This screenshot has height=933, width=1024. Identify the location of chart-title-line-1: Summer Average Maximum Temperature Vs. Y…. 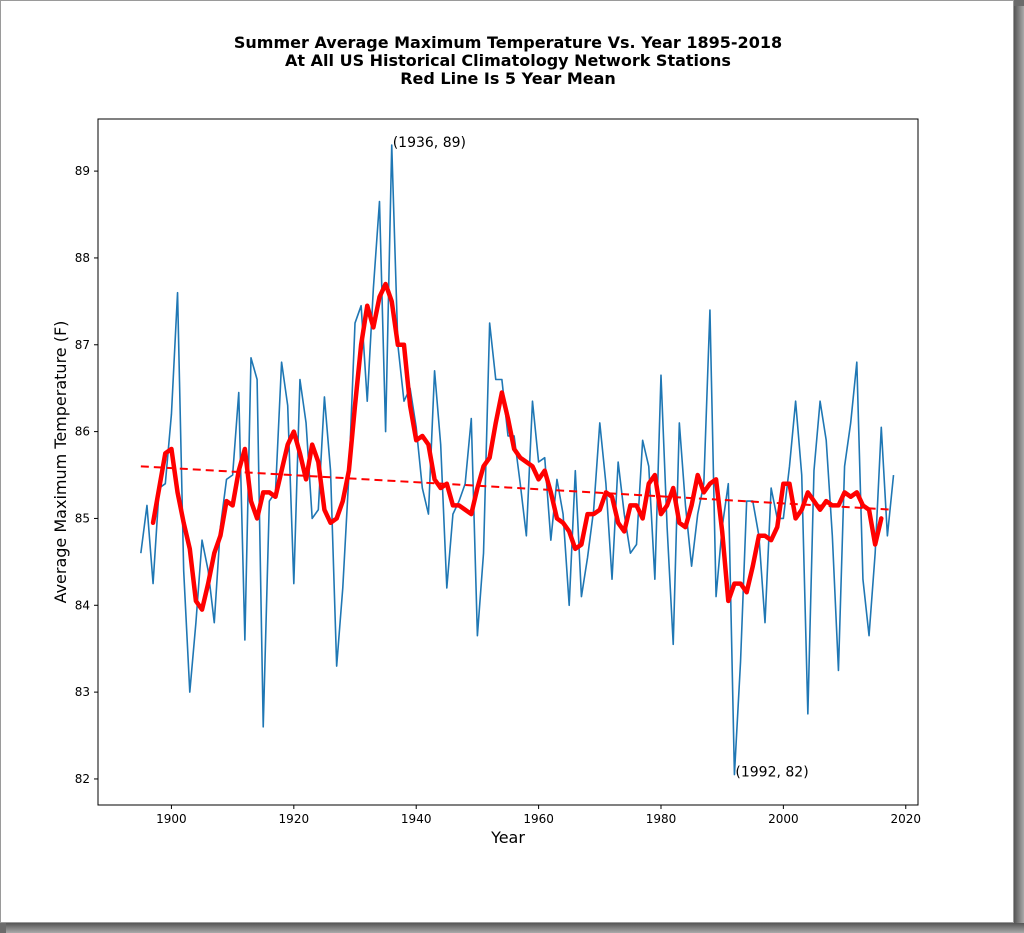
(508, 42).